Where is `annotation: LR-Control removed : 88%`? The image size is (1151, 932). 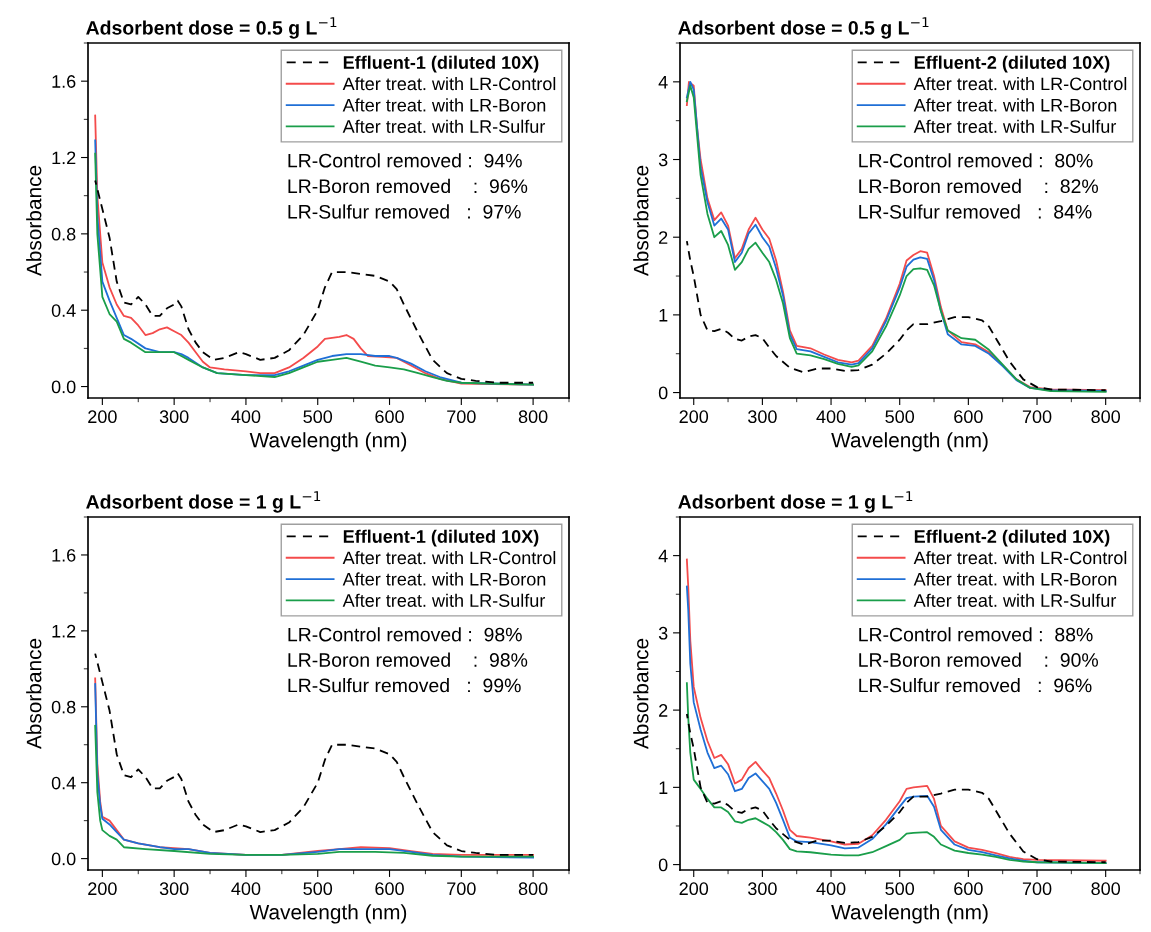
annotation: LR-Control removed : 88% is located at coordinates (976, 634).